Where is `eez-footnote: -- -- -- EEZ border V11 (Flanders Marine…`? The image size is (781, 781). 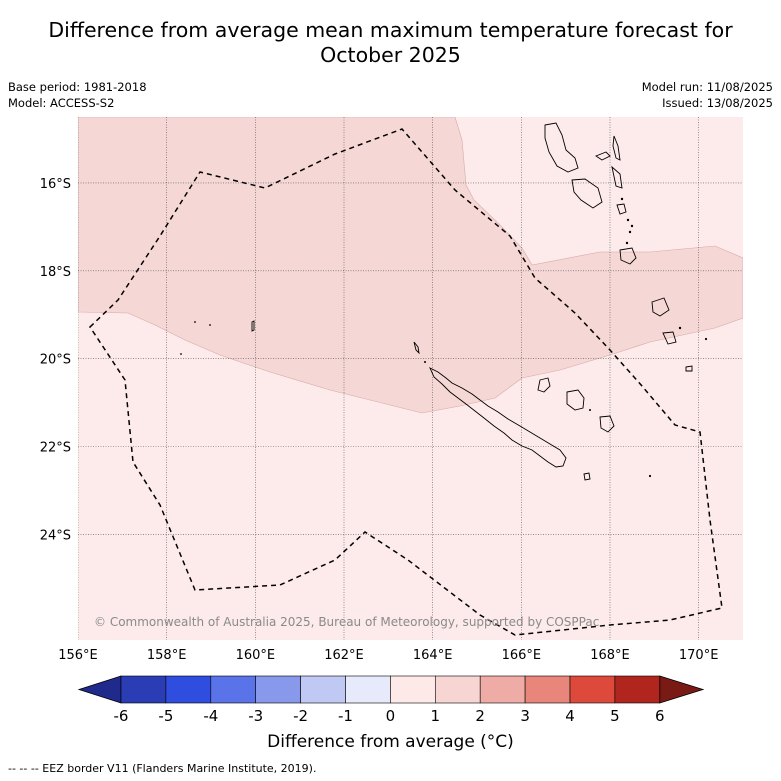 eez-footnote: -- -- -- EEZ border V11 (Flanders Marine… is located at coordinates (162, 768).